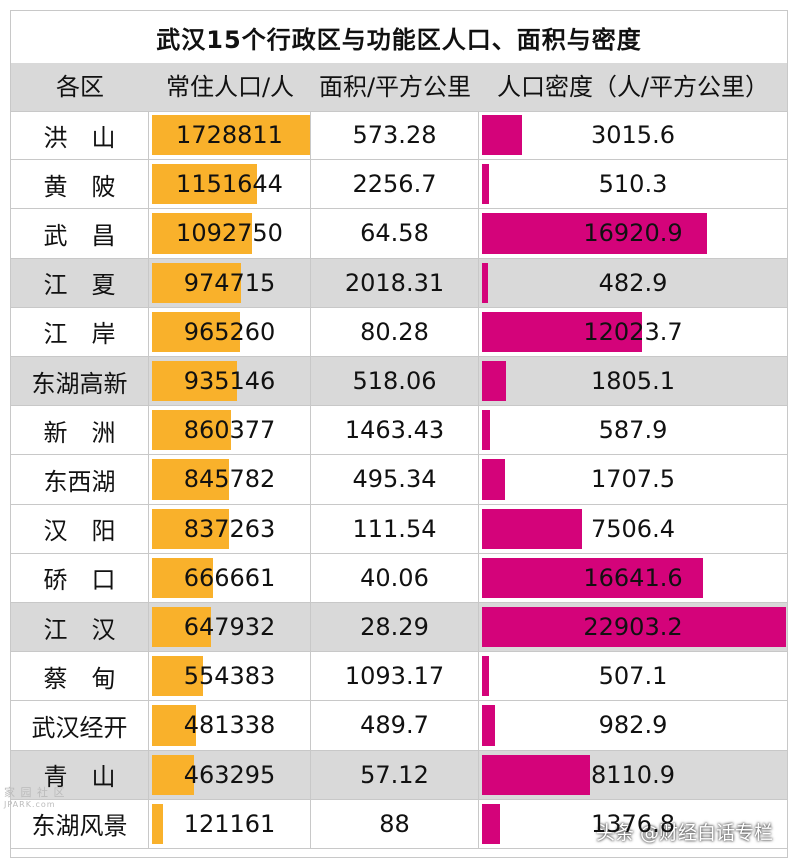  What do you see at coordinates (80, 282) in the screenshot?
I see `district-name: 江 夏` at bounding box center [80, 282].